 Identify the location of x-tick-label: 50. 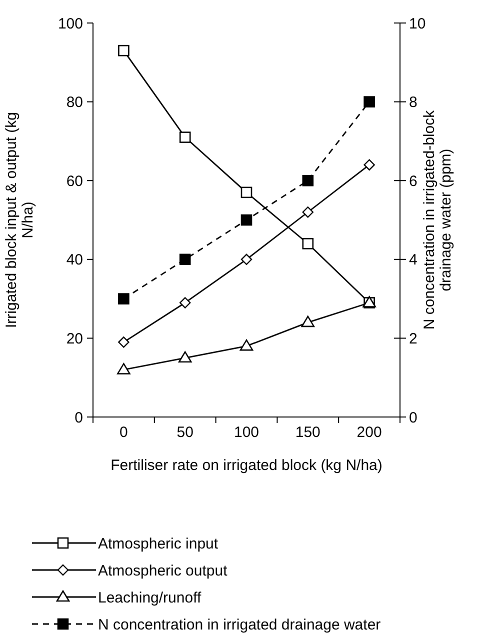
(185, 432).